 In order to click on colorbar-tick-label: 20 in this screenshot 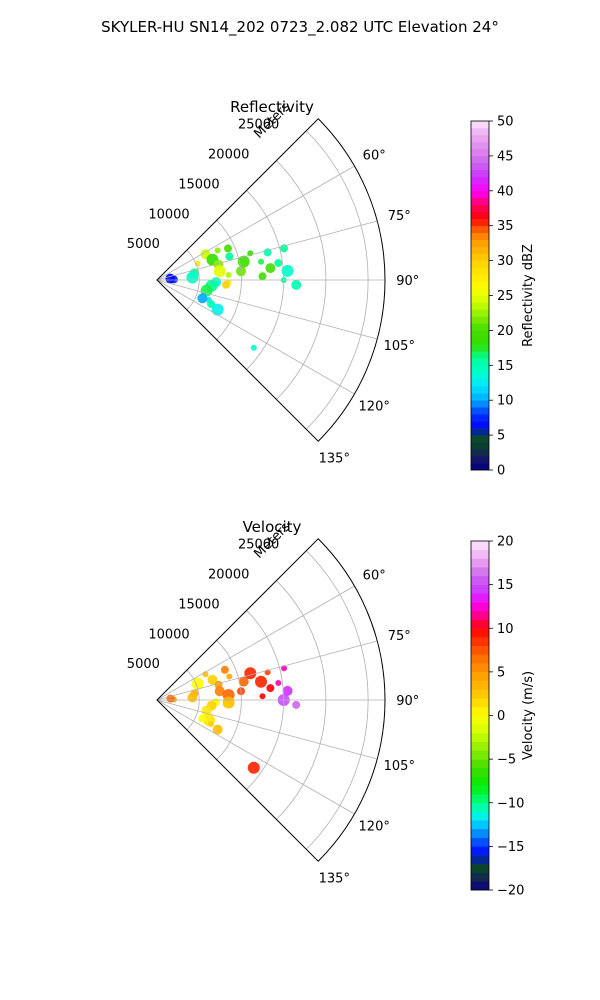, I will do `click(505, 331)`.